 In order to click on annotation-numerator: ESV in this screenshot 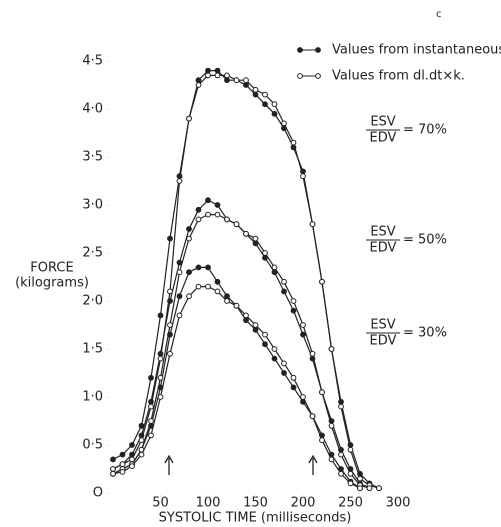, I will do `click(382, 232)`.